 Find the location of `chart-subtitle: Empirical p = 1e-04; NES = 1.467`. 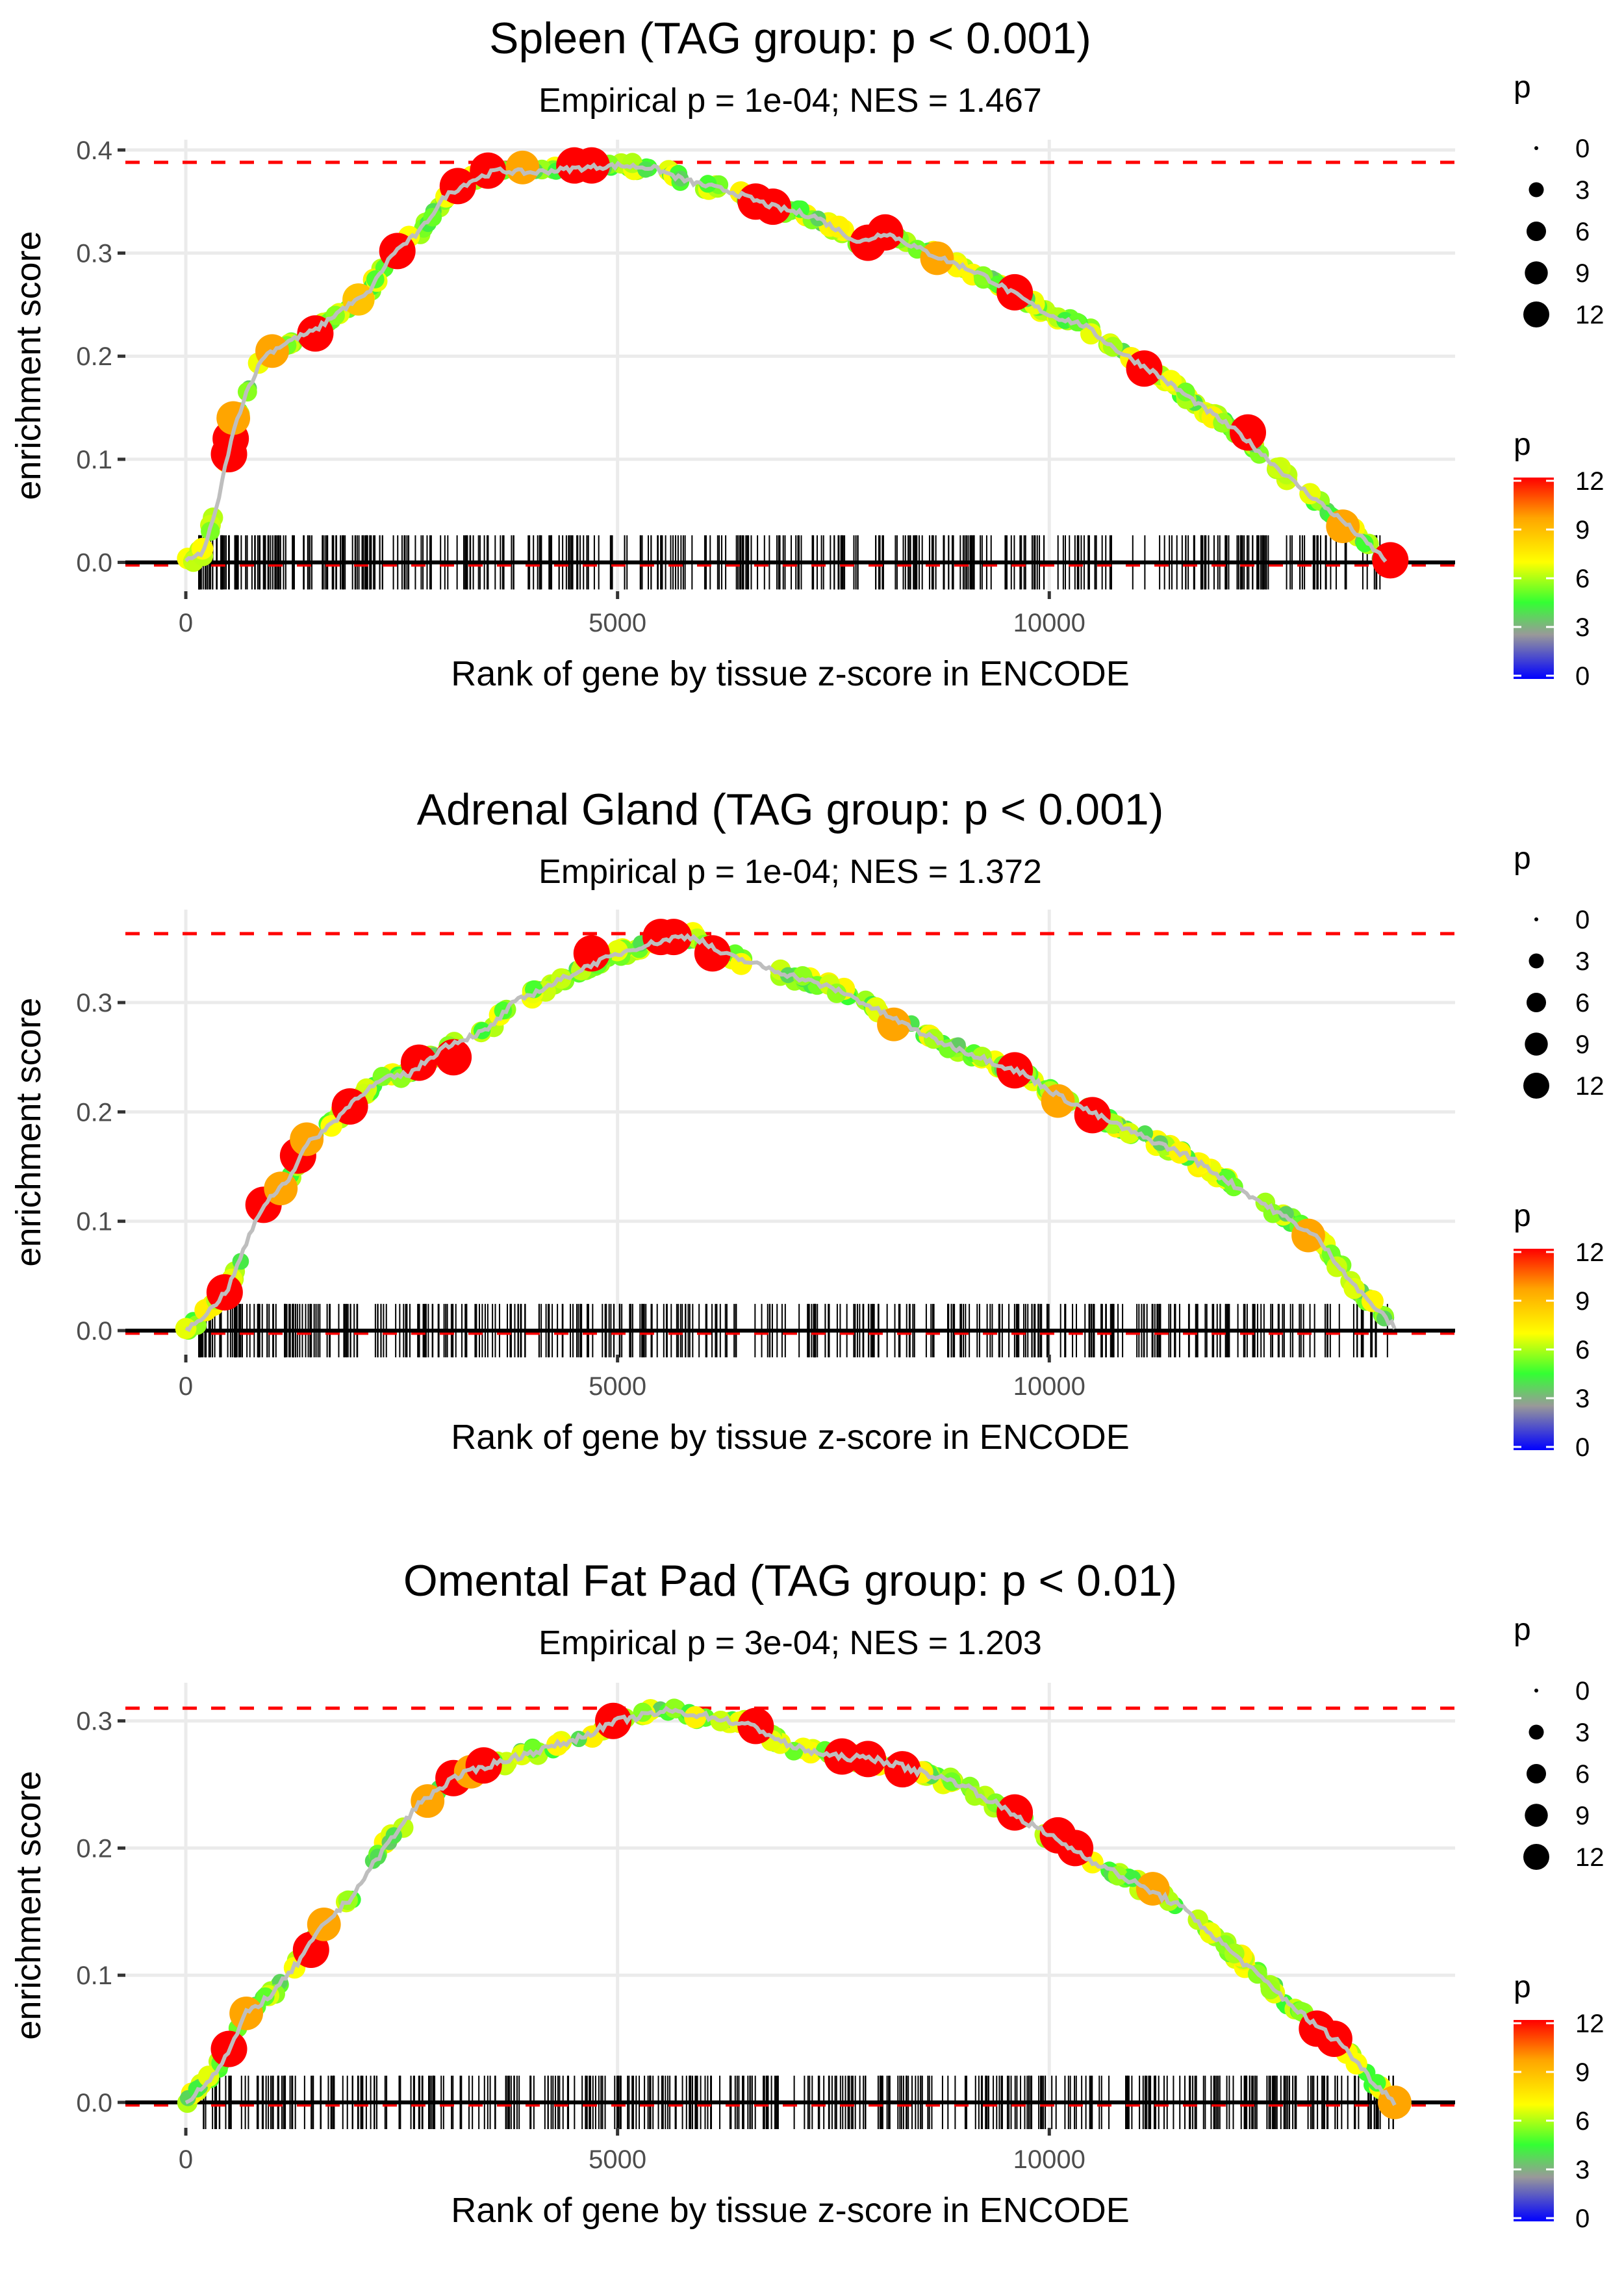

chart-subtitle: Empirical p = 1e-04; NES = 1.467 is located at coordinates (790, 101).